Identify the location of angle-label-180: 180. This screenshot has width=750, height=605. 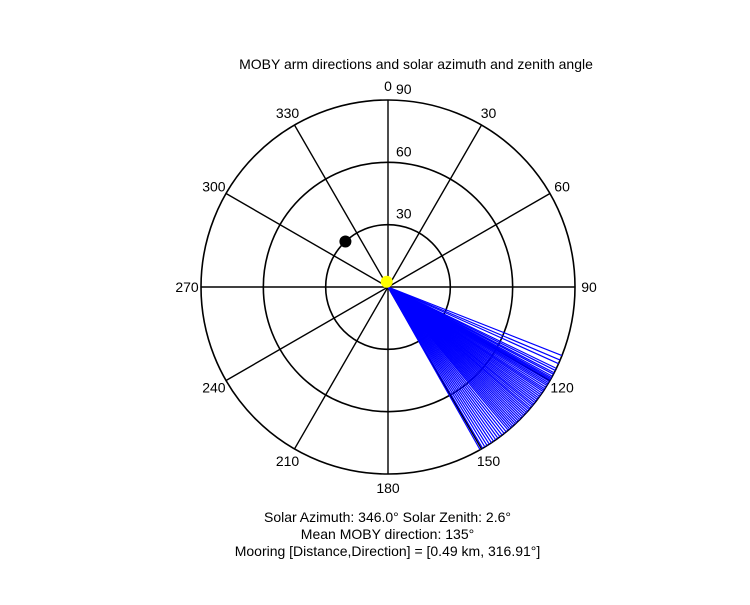
(388, 488).